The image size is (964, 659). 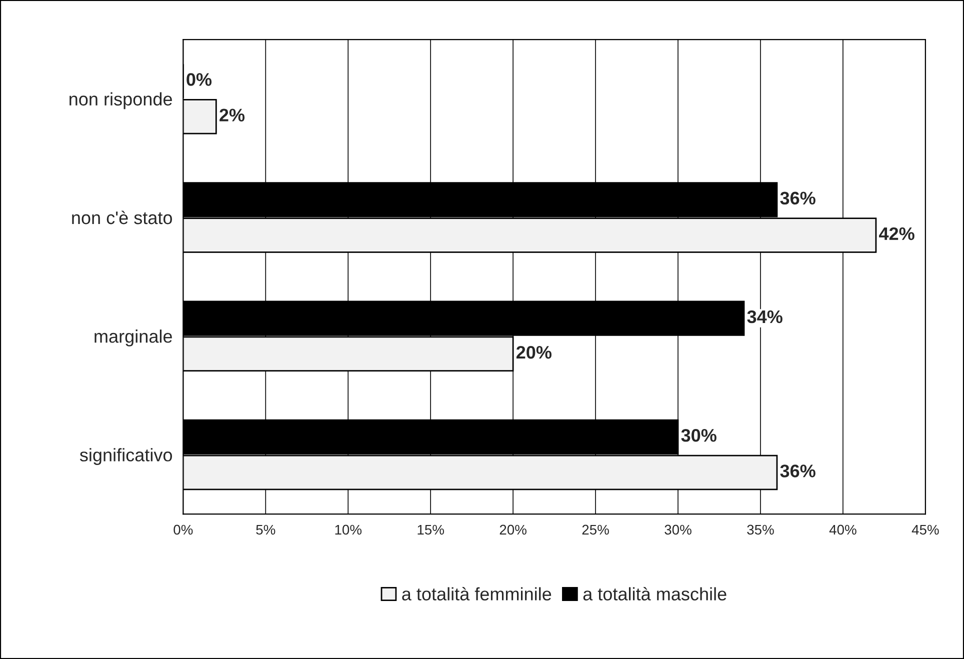 What do you see at coordinates (232, 115) in the screenshot?
I see `data-label: 2%` at bounding box center [232, 115].